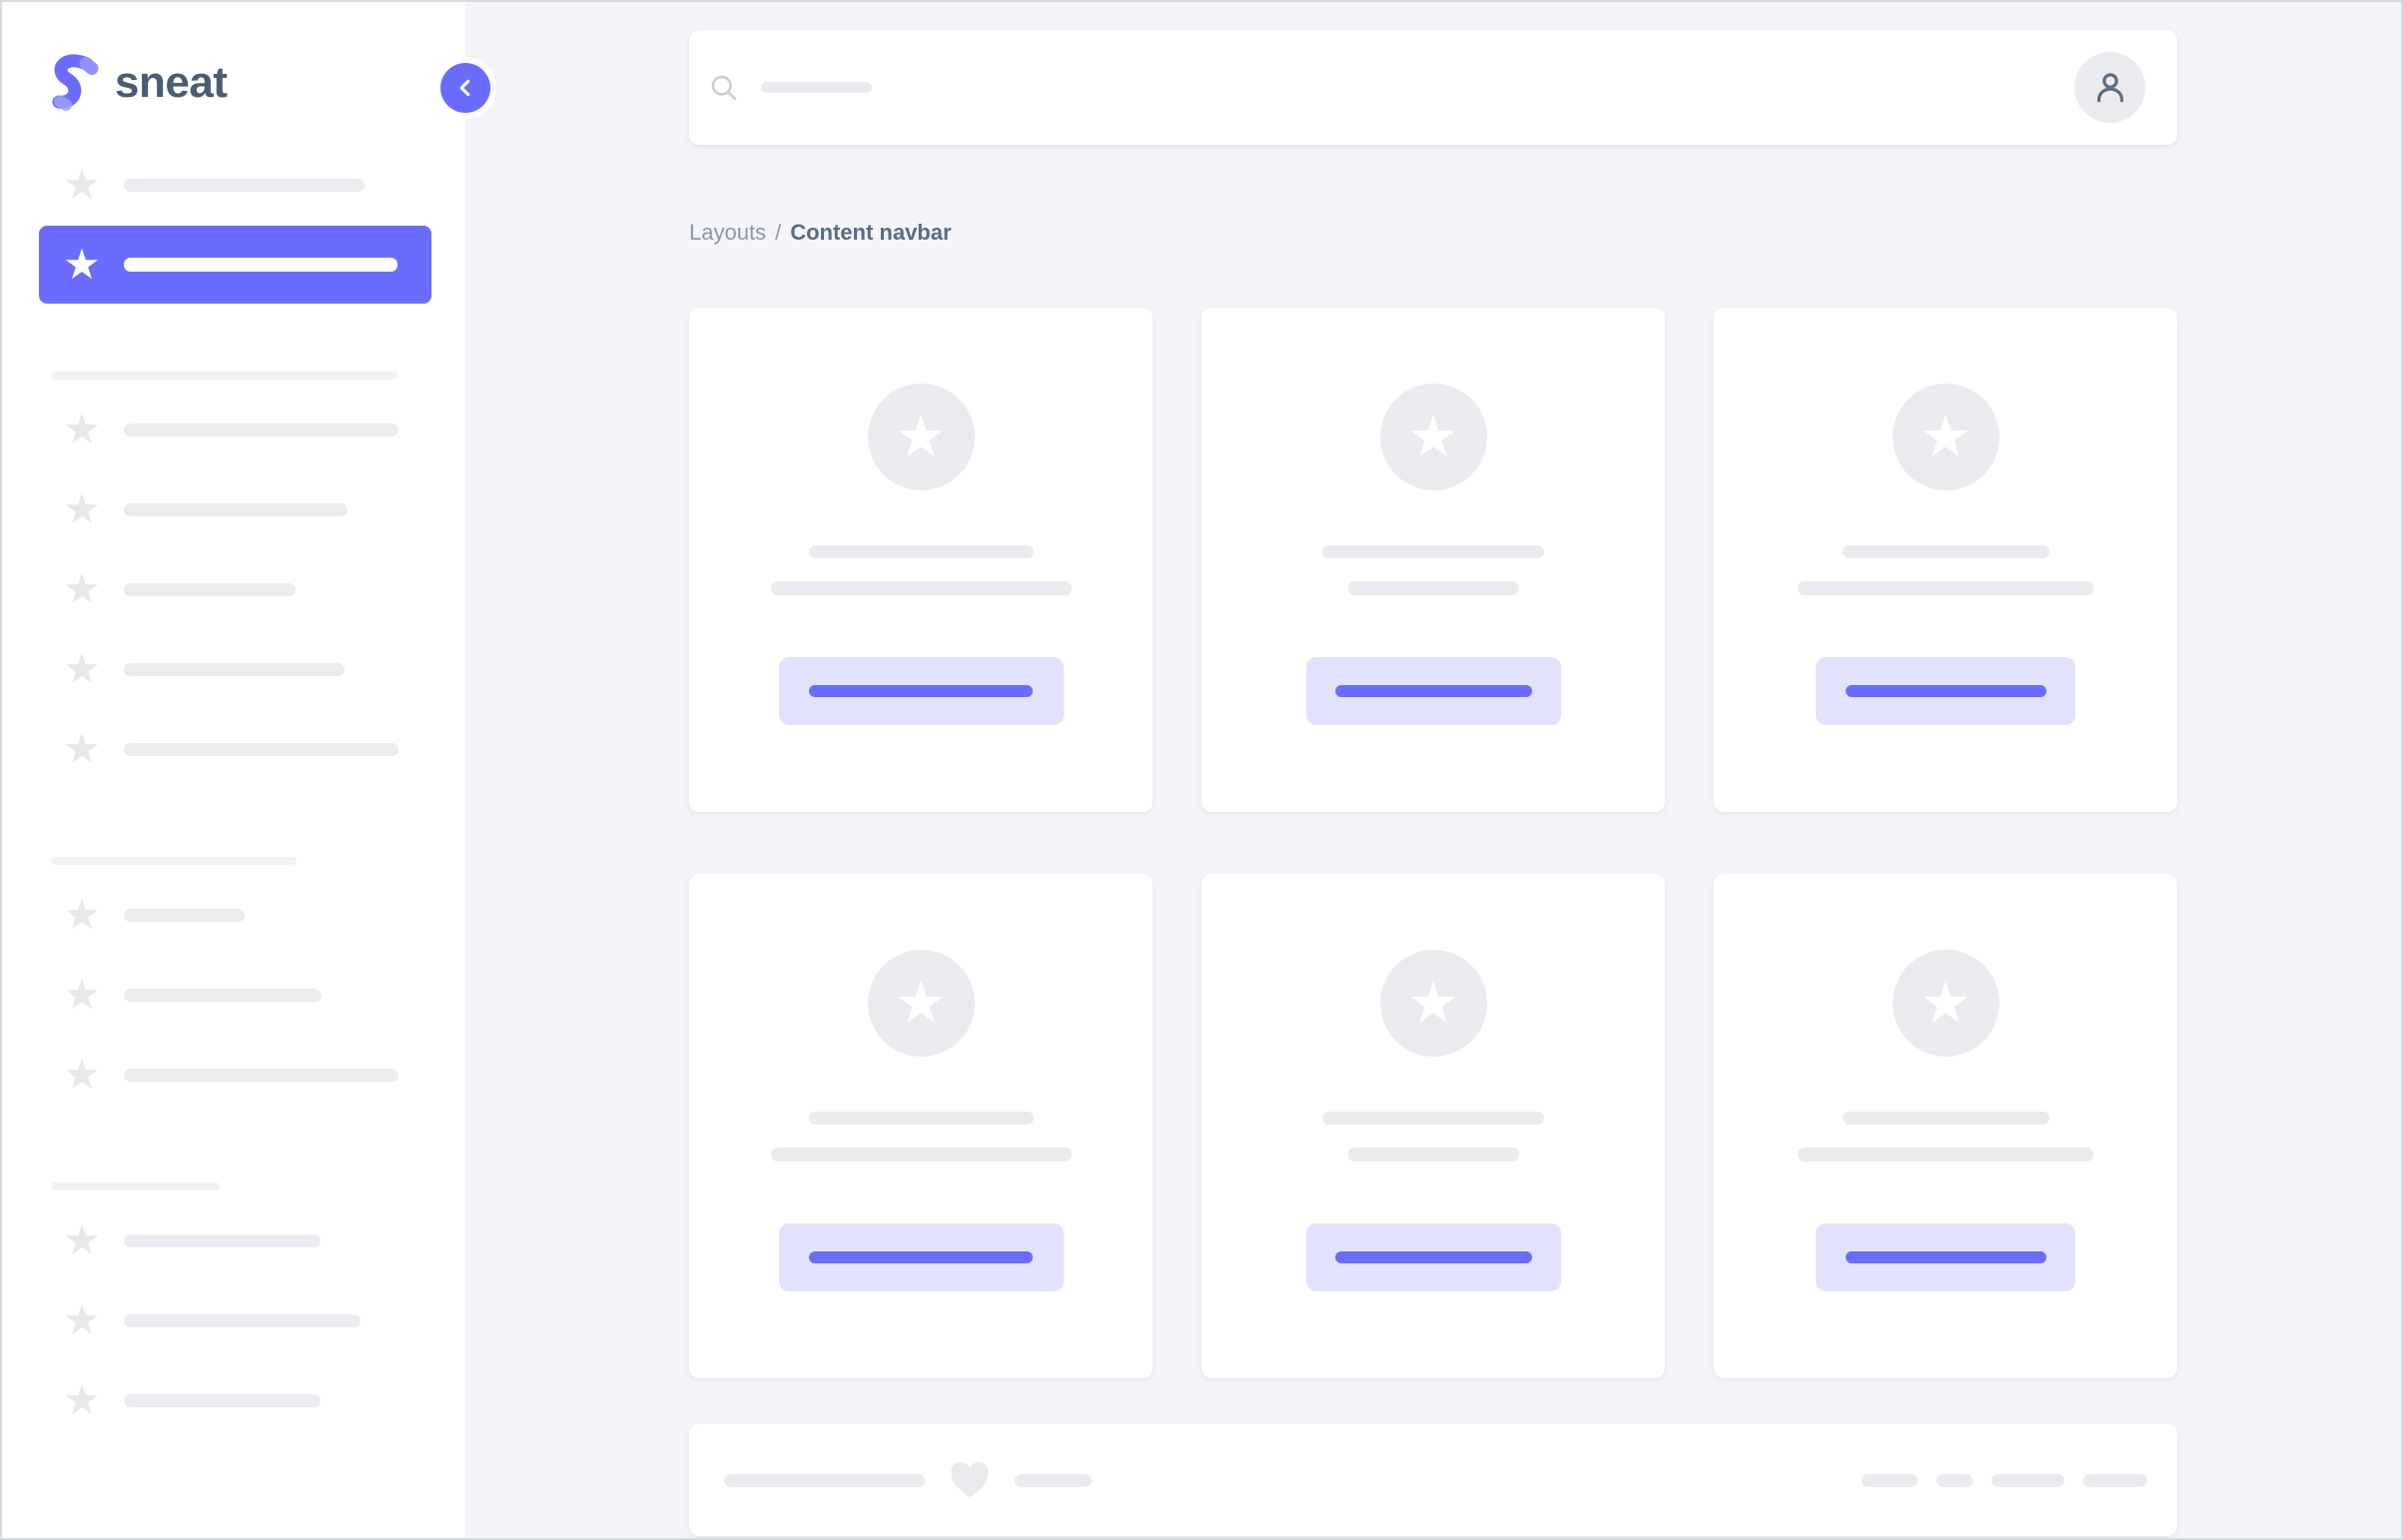  What do you see at coordinates (73, 83) in the screenshot?
I see `sneat-logo-icon` at bounding box center [73, 83].